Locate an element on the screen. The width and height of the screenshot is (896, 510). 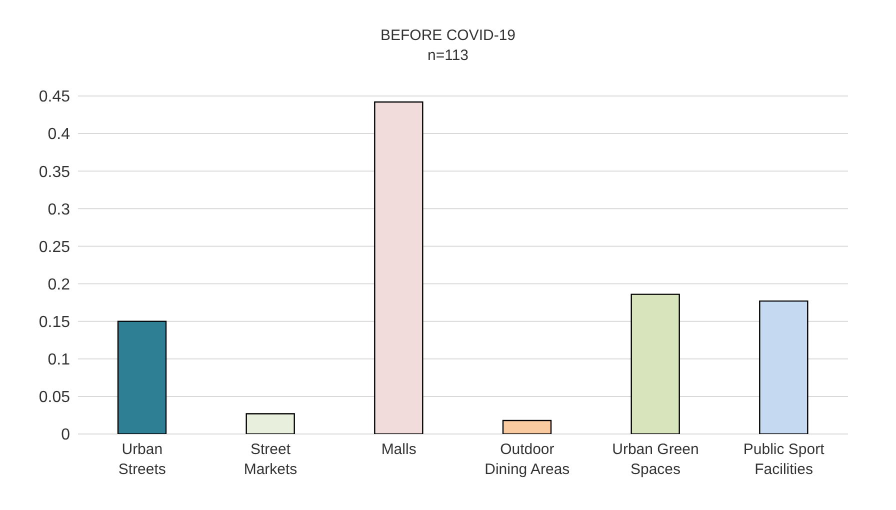
y-tick-label: 0.3 is located at coordinates (59, 209).